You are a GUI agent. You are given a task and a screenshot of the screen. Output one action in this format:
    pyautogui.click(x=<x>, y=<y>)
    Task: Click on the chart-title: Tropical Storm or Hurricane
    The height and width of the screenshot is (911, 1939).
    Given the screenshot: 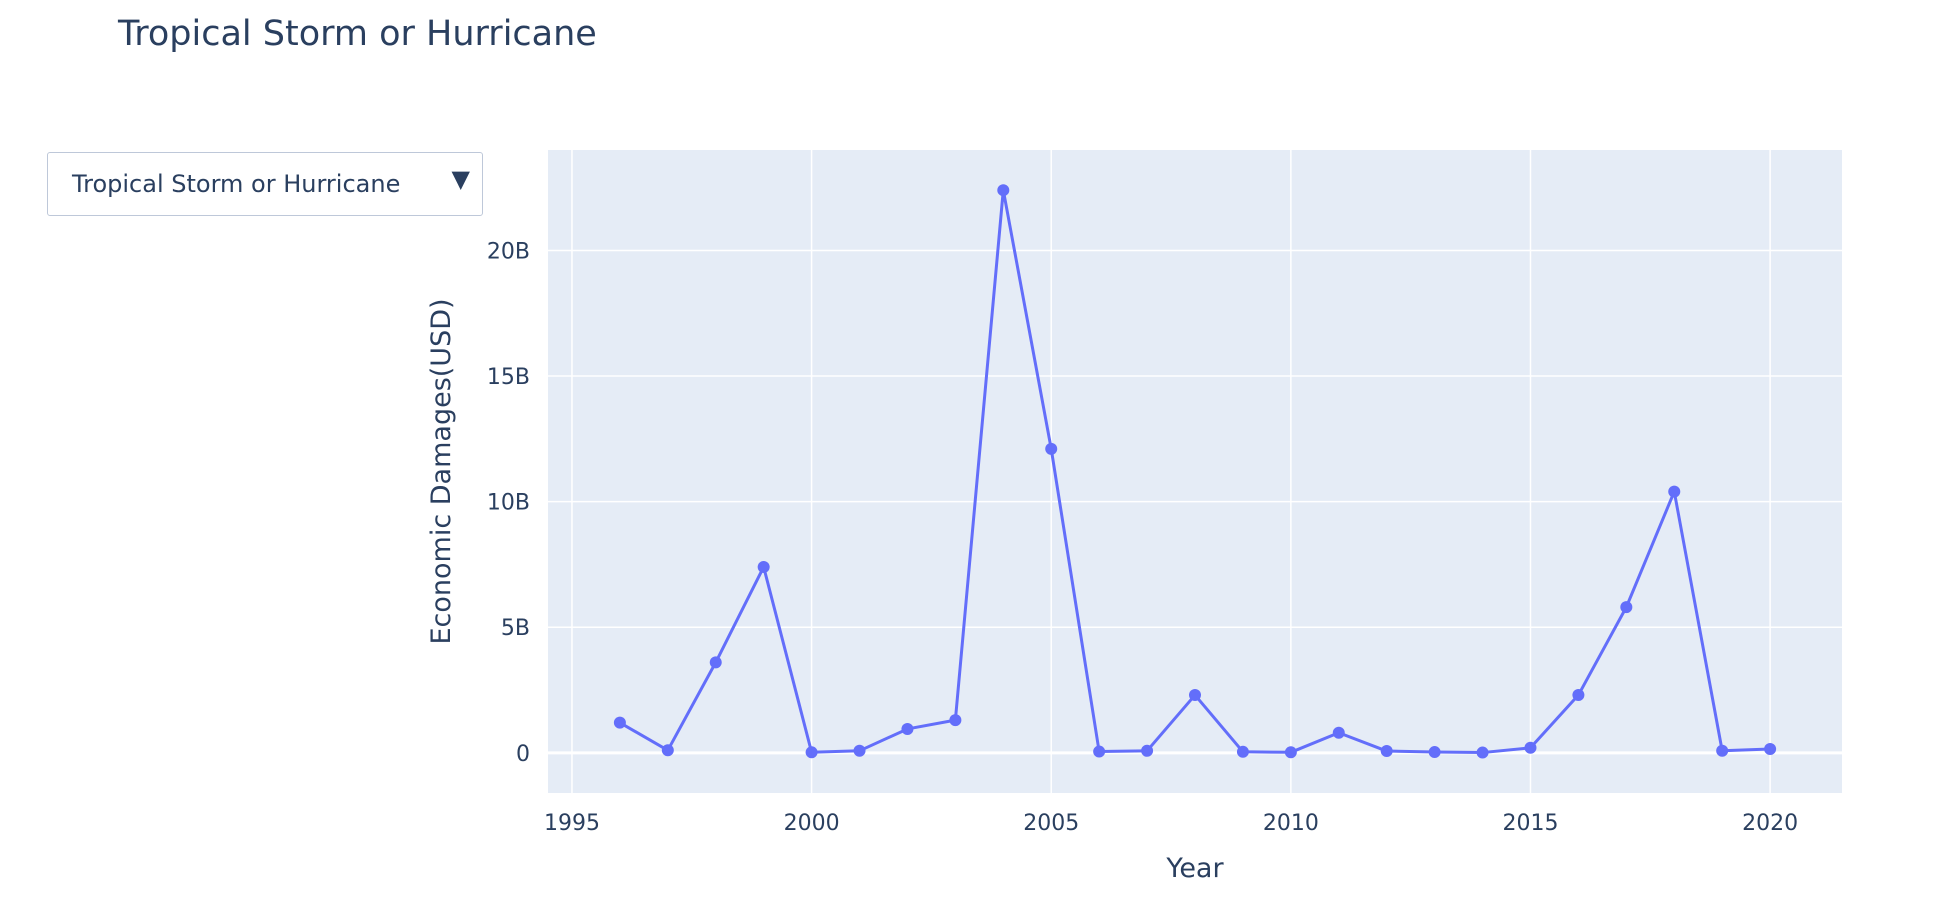 What is the action you would take?
    pyautogui.click(x=357, y=34)
    